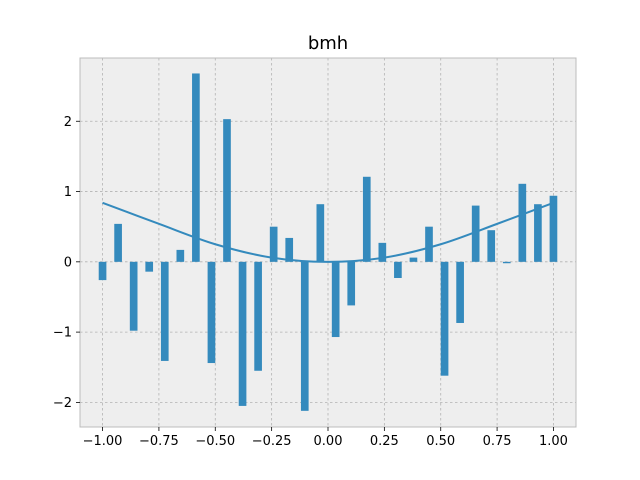 The width and height of the screenshot is (640, 480). Describe the element at coordinates (62, 333) in the screenshot. I see `y-tick-label: −1` at that location.